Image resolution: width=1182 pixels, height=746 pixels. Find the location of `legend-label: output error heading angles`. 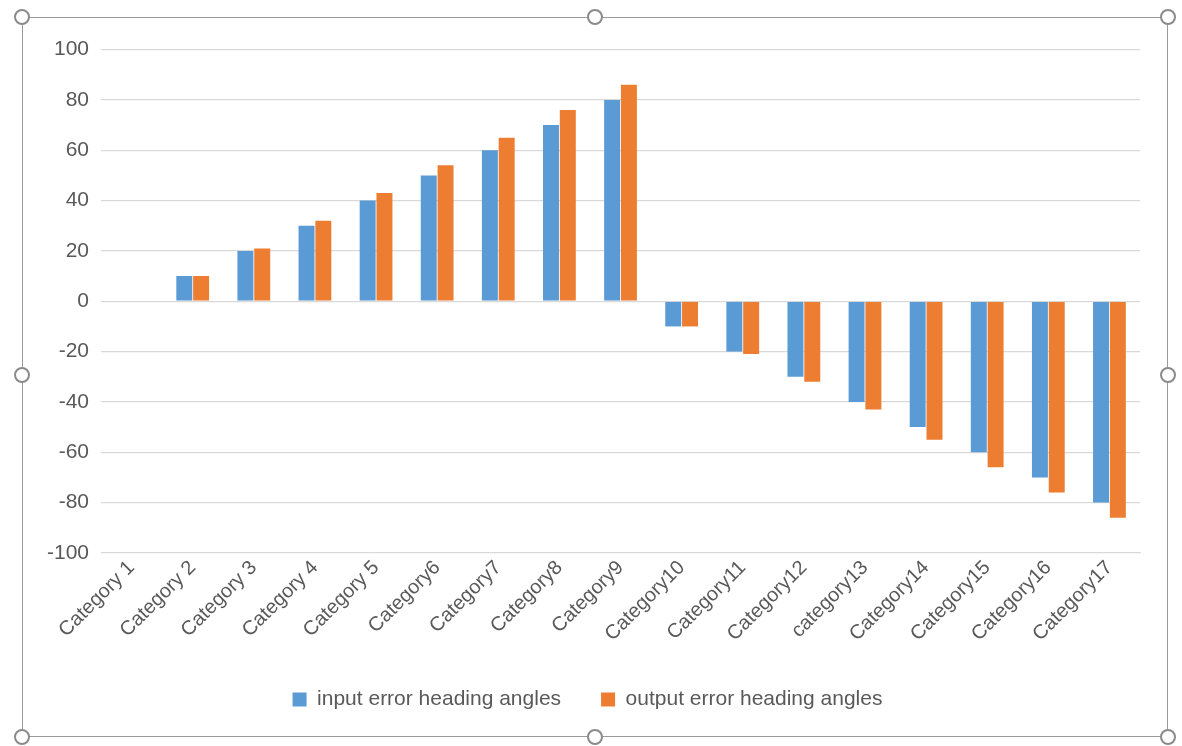

legend-label: output error heading angles is located at coordinates (754, 698).